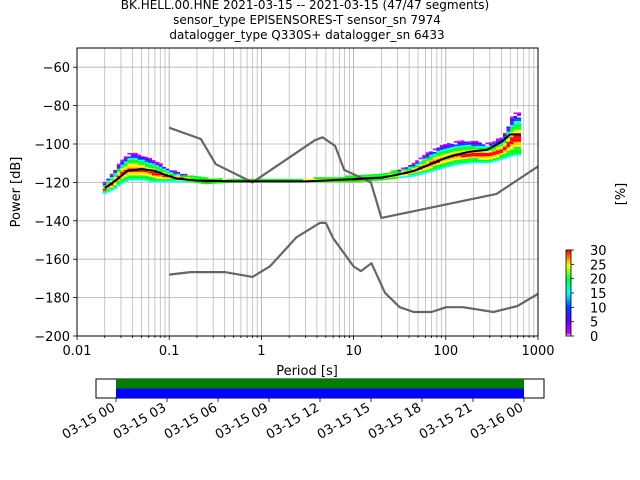 This screenshot has height=480, width=640. Describe the element at coordinates (307, 20) in the screenshot. I see `title-line-2: sensor_type EPISENSORES-T sensor_sn 7974` at that location.